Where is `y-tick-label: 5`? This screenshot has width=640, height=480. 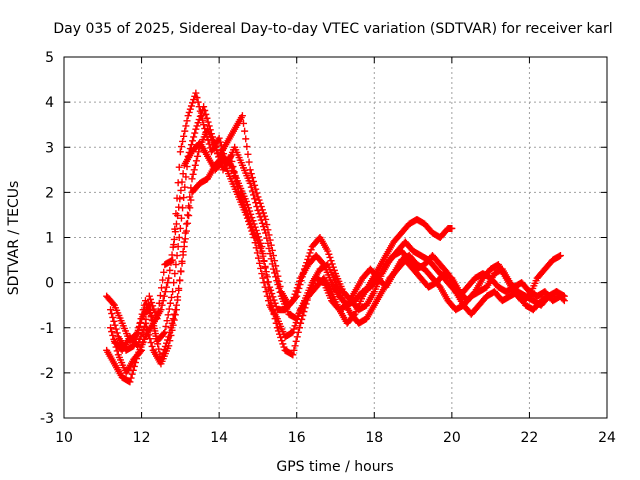 y-tick-label: 5 is located at coordinates (49, 58).